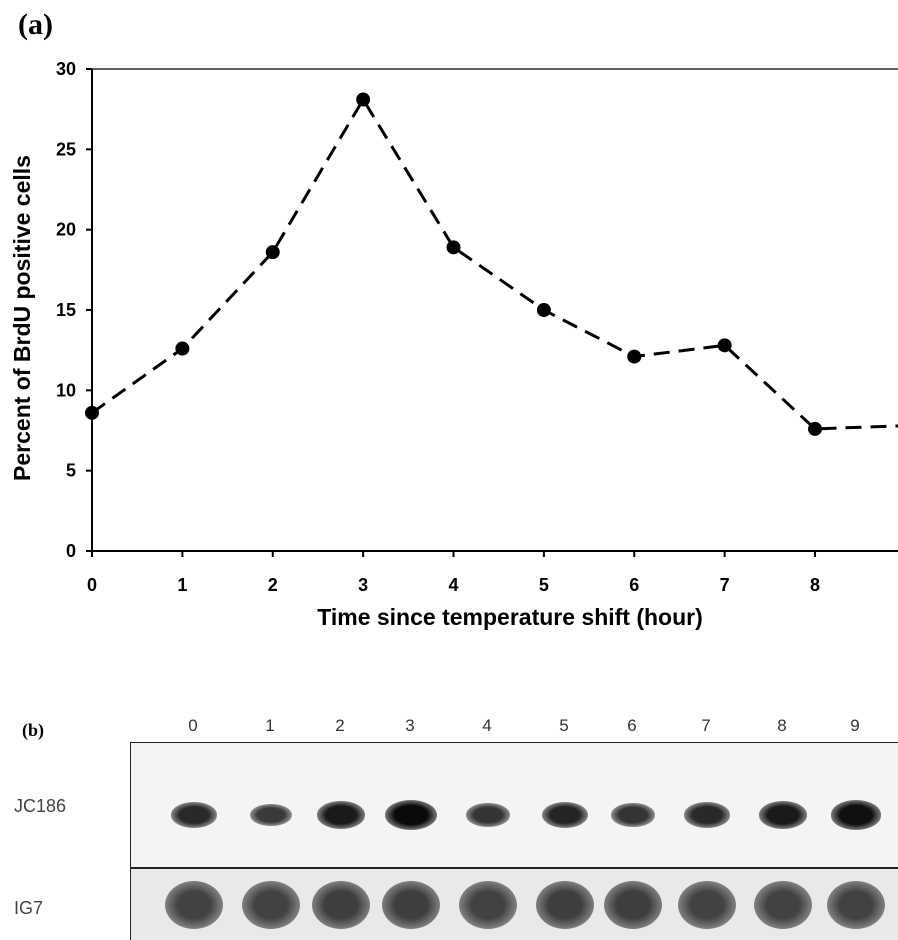  Describe the element at coordinates (182, 585) in the screenshot. I see `x-tick-label: 1` at that location.